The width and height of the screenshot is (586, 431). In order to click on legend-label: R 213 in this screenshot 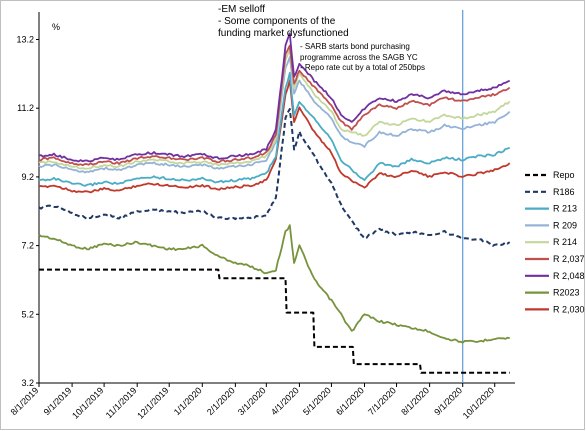, I will do `click(565, 209)`.